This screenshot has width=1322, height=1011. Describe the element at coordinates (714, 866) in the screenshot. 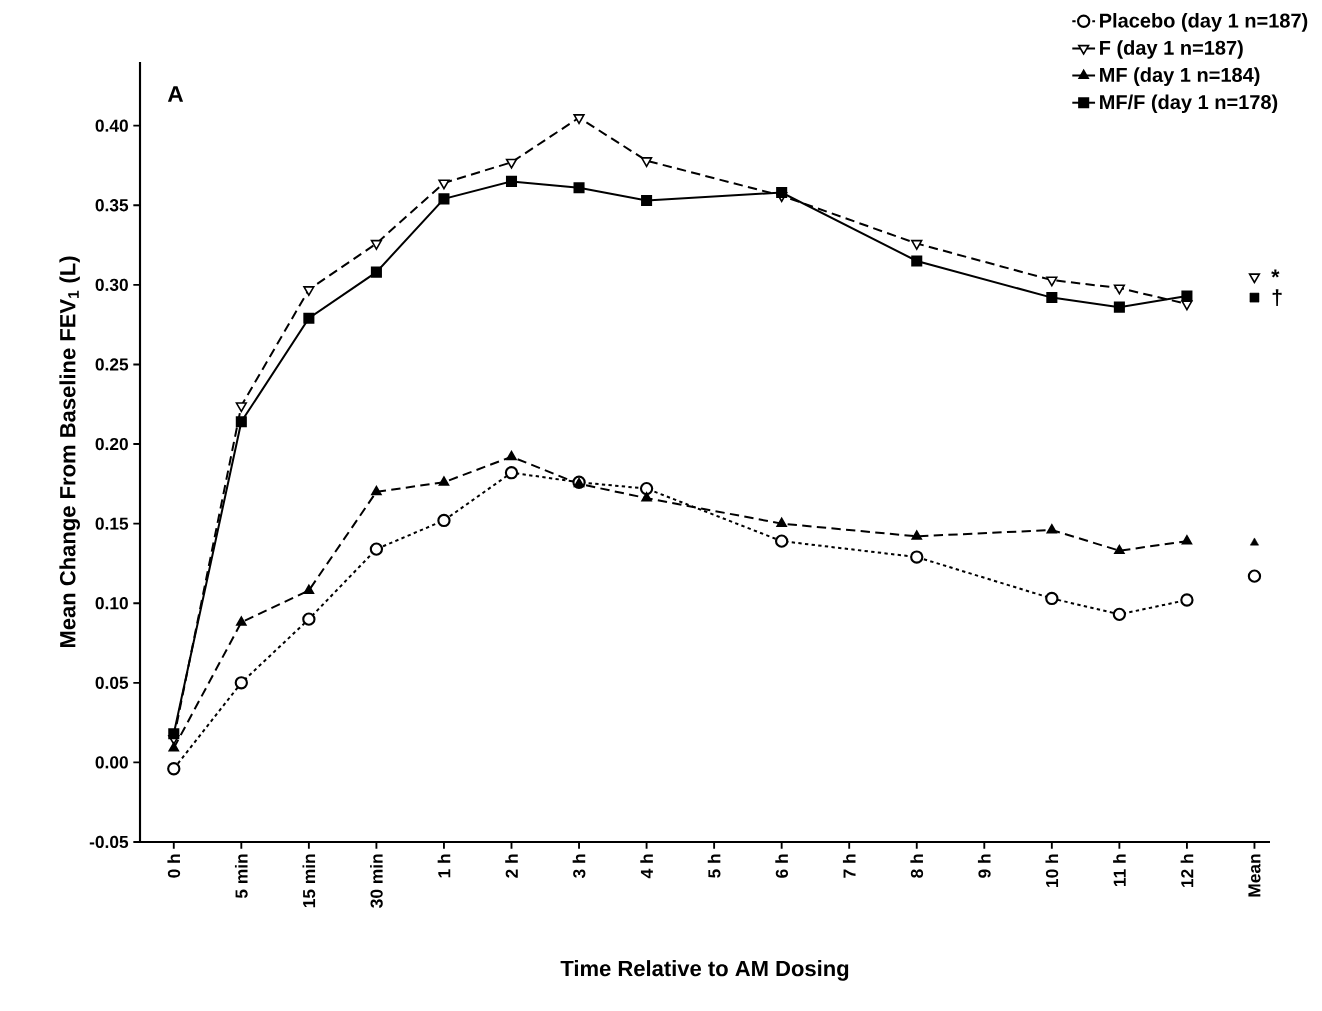

I see `x-tick-label: 5 h` at that location.